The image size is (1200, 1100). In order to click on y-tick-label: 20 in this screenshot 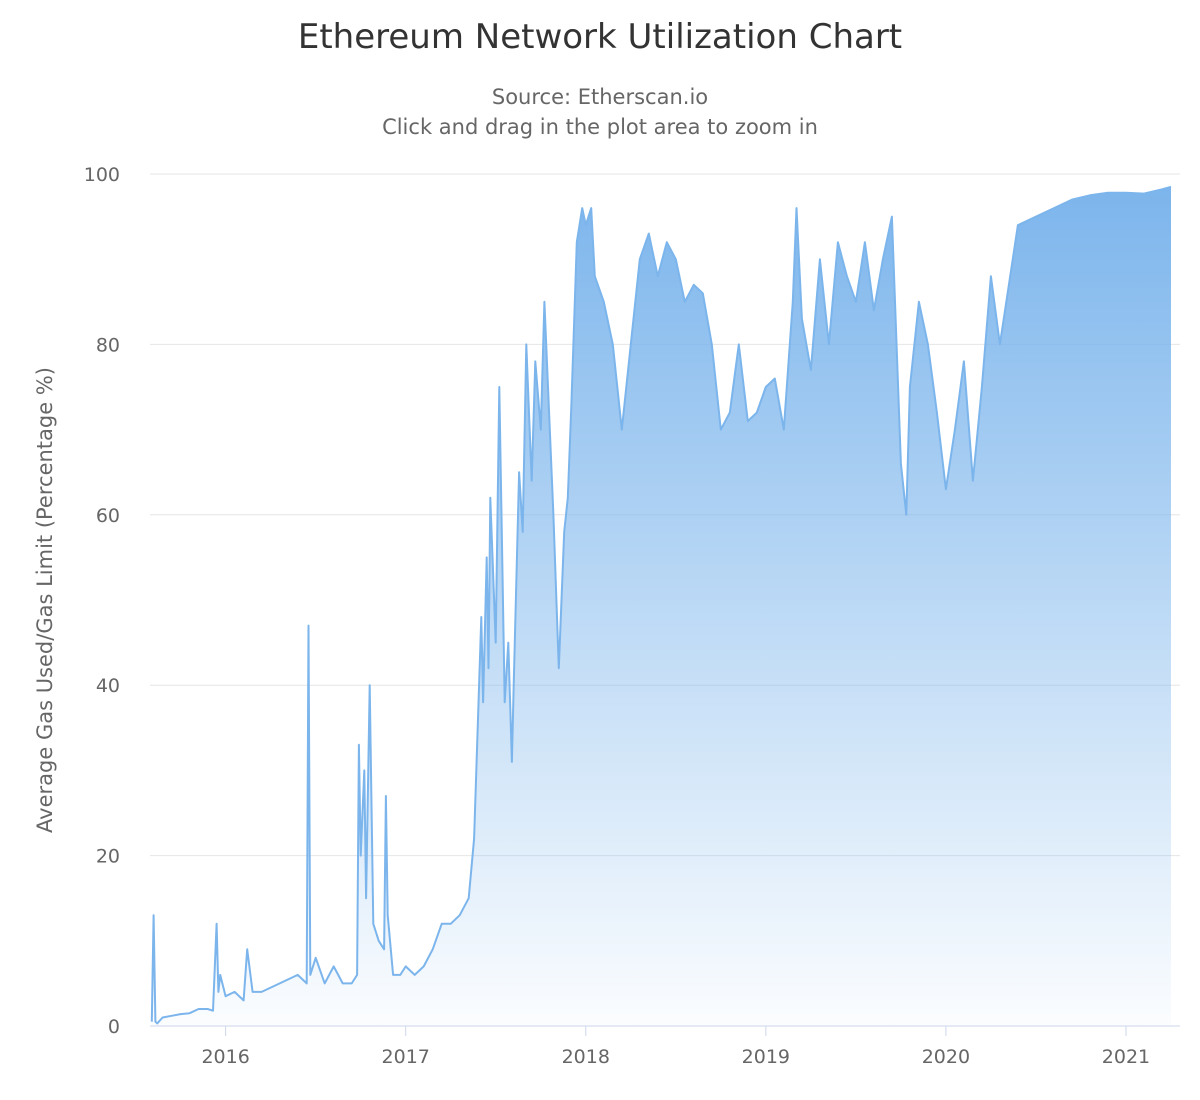, I will do `click(108, 857)`.